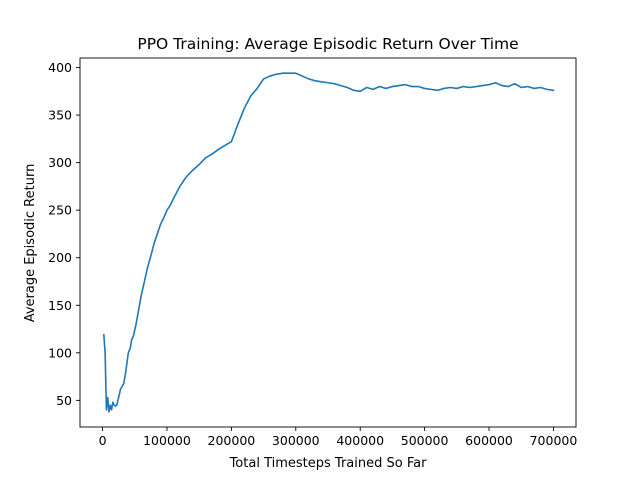 This screenshot has height=480, width=640. I want to click on x-tick-label: 200000, so click(232, 440).